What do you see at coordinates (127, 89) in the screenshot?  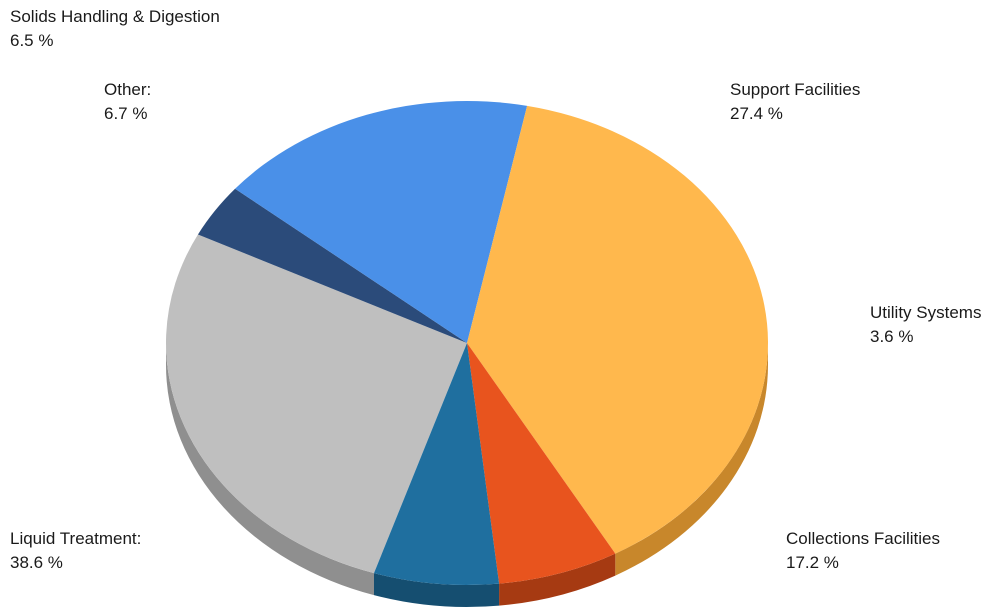 I see `slice-label: Other:` at bounding box center [127, 89].